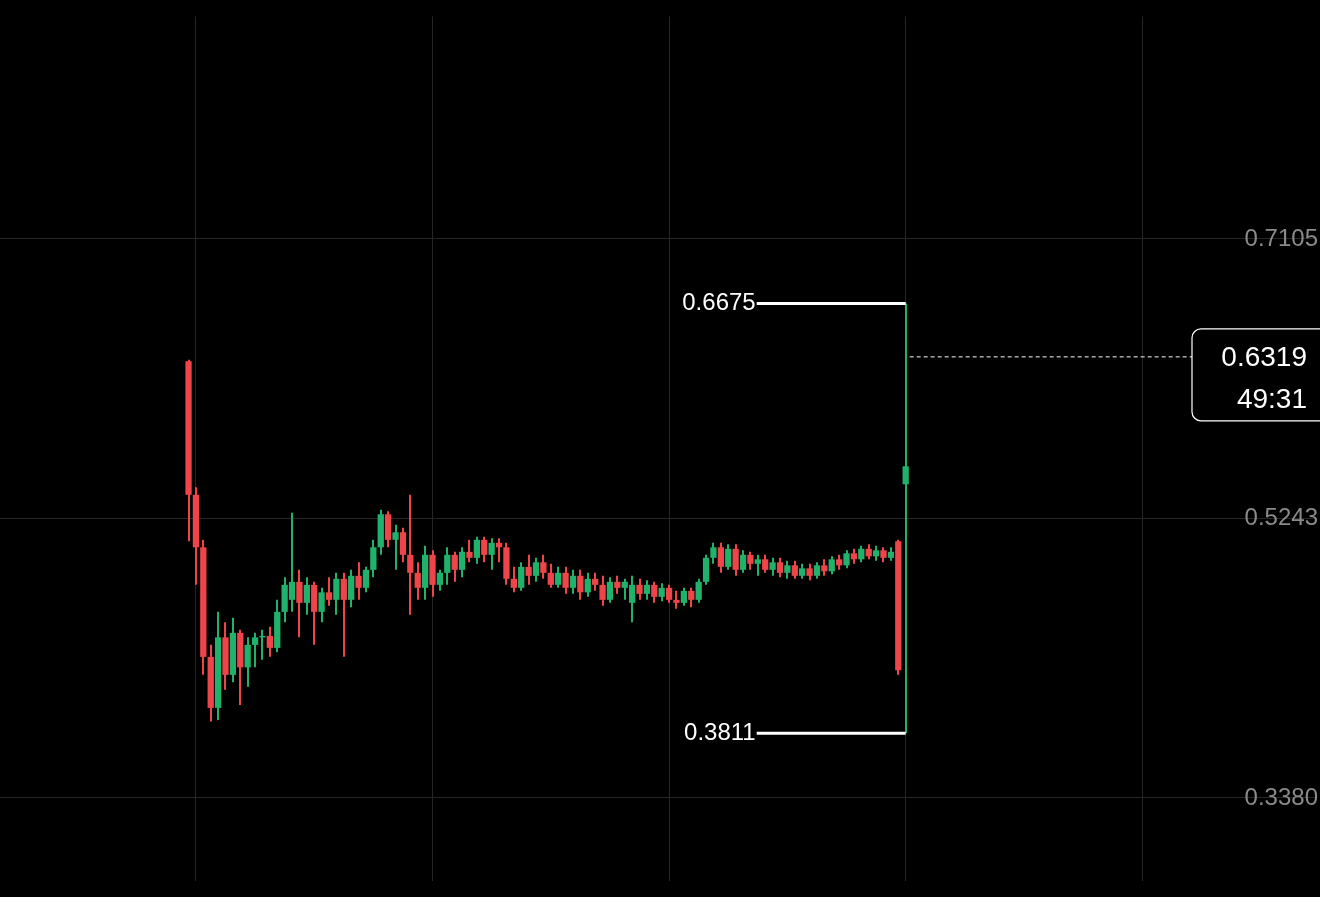  I want to click on ref-line-label: 0.6319, so click(1264, 356).